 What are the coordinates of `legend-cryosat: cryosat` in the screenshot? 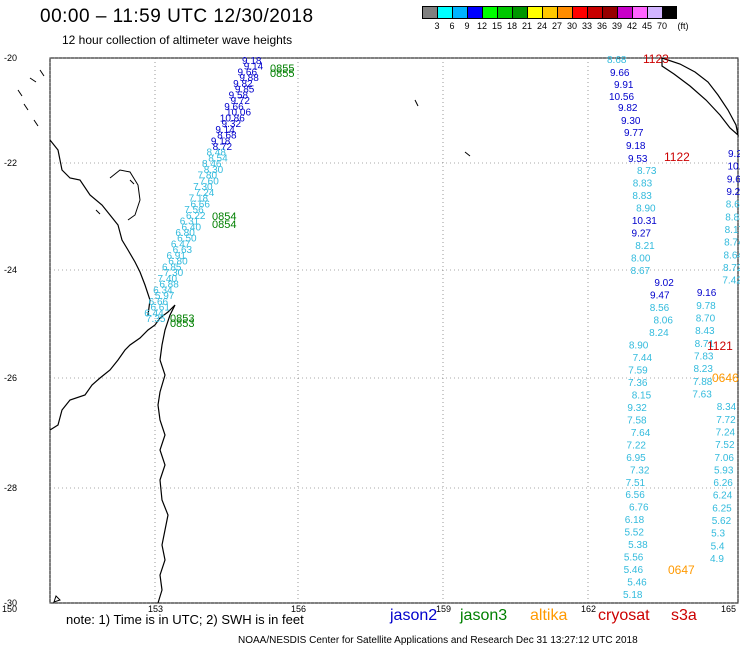 It's located at (624, 615).